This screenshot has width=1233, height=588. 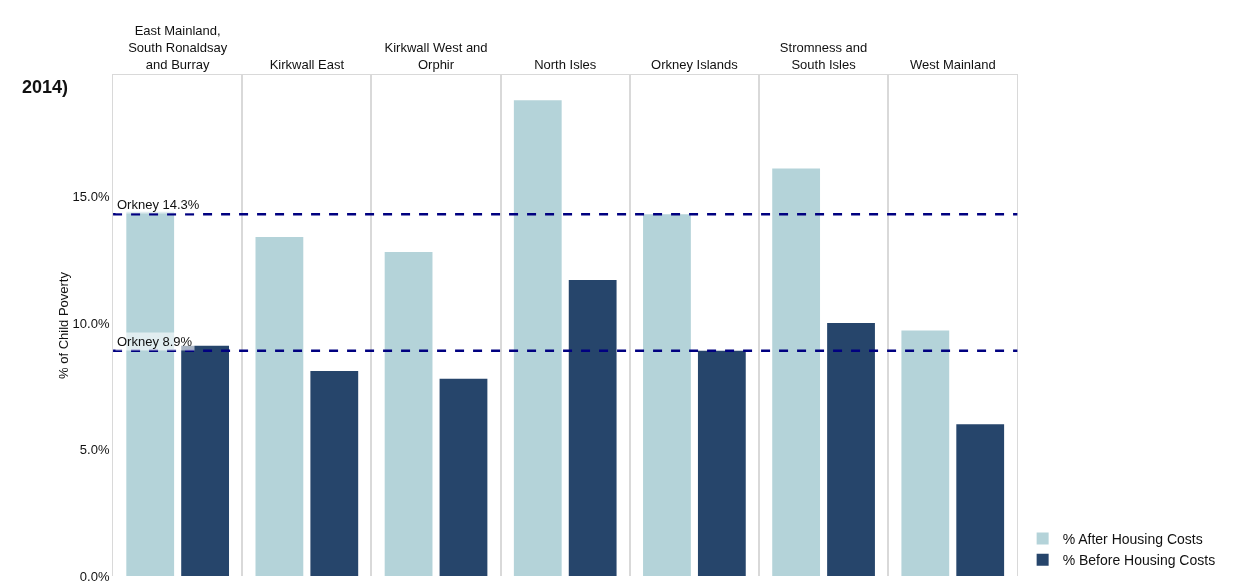 I want to click on x-tick-label: Kirkwall East, so click(x=307, y=64).